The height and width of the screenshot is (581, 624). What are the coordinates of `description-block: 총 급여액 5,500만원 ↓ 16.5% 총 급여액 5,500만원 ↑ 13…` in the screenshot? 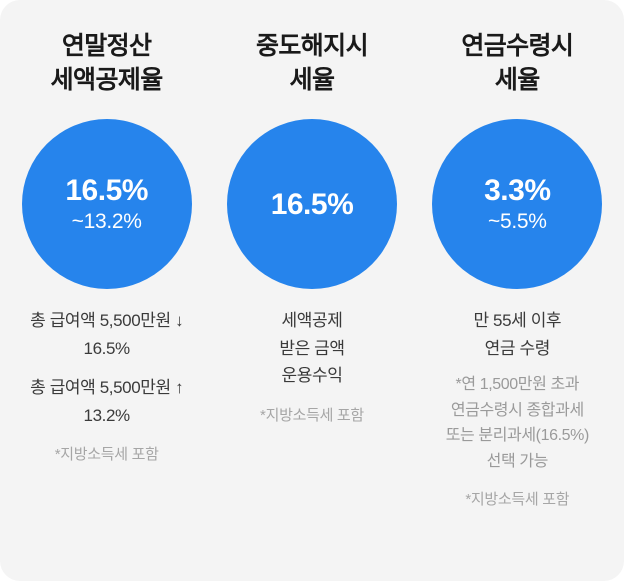 It's located at (106, 368).